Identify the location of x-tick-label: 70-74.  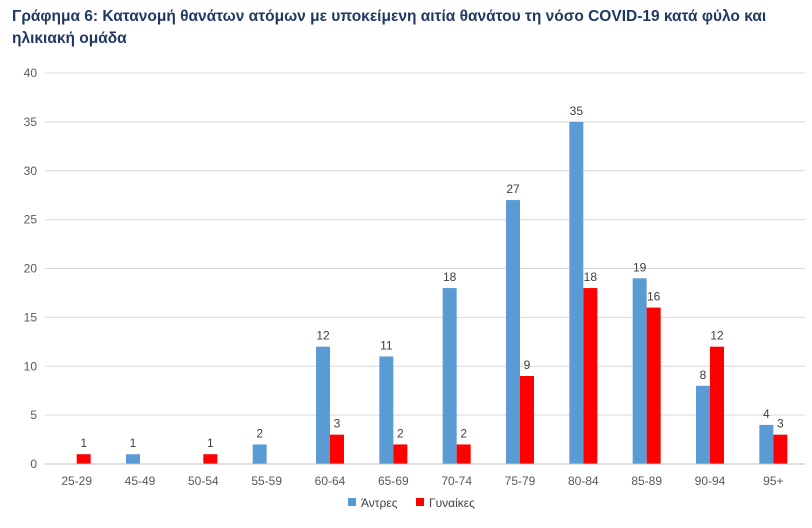
(456, 481).